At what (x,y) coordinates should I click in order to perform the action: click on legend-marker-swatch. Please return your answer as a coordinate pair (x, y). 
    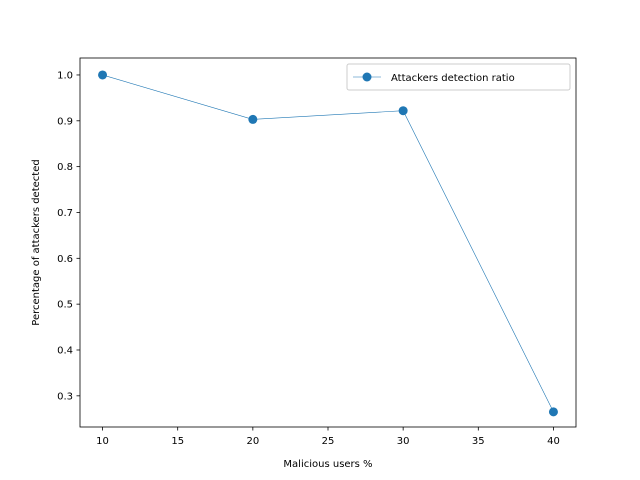
    Looking at the image, I should click on (367, 77).